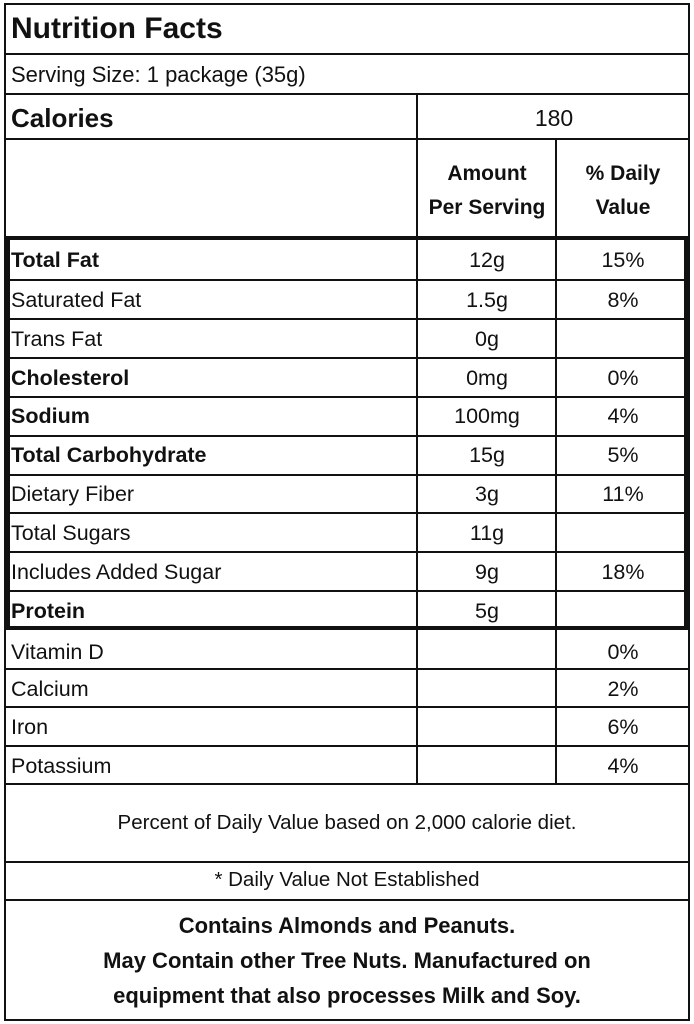 This screenshot has height=1024, width=694. What do you see at coordinates (50, 416) in the screenshot?
I see `nutrient-name: Sodium` at bounding box center [50, 416].